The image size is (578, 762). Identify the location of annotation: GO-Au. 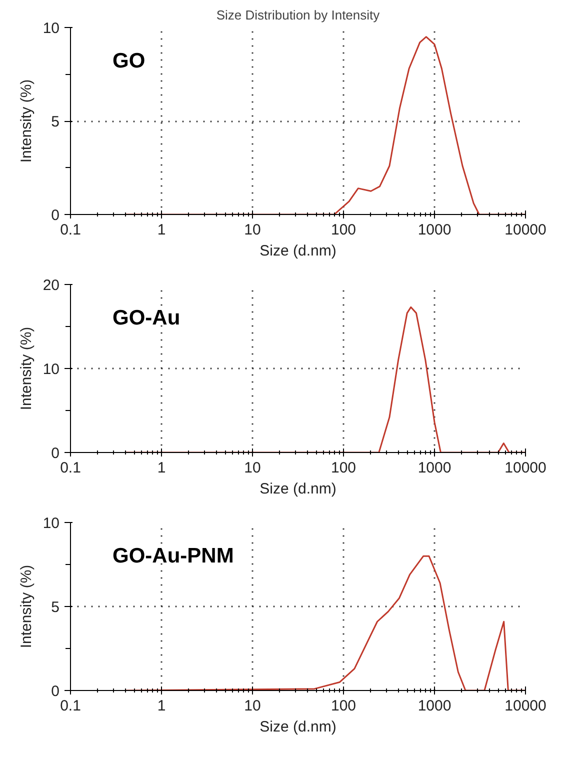
(146, 318).